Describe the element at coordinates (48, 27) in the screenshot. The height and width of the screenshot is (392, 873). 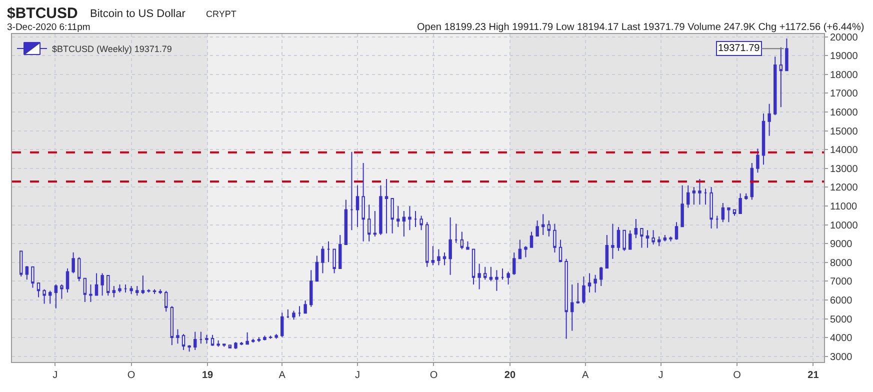
I see `text: 3-Dec-2020 6:11pm` at that location.